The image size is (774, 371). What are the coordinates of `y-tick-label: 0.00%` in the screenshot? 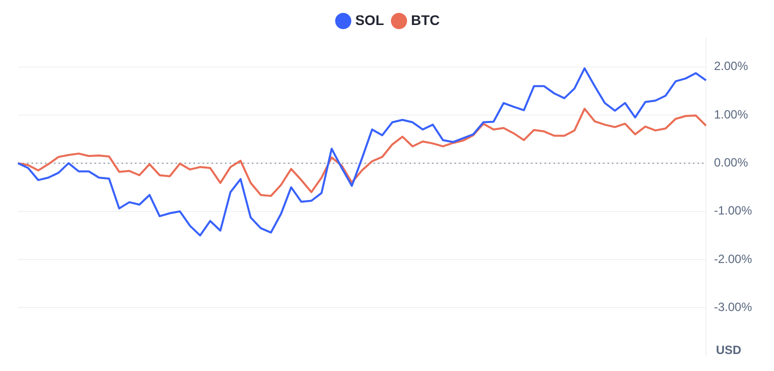 It's located at (731, 163).